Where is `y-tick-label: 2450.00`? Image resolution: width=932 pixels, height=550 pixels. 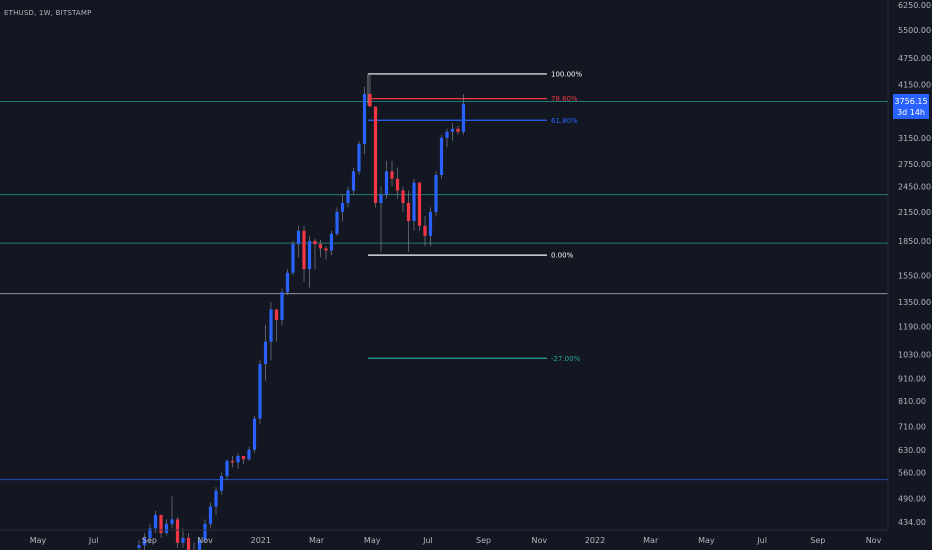
y-tick-label: 2450.00 is located at coordinates (914, 187).